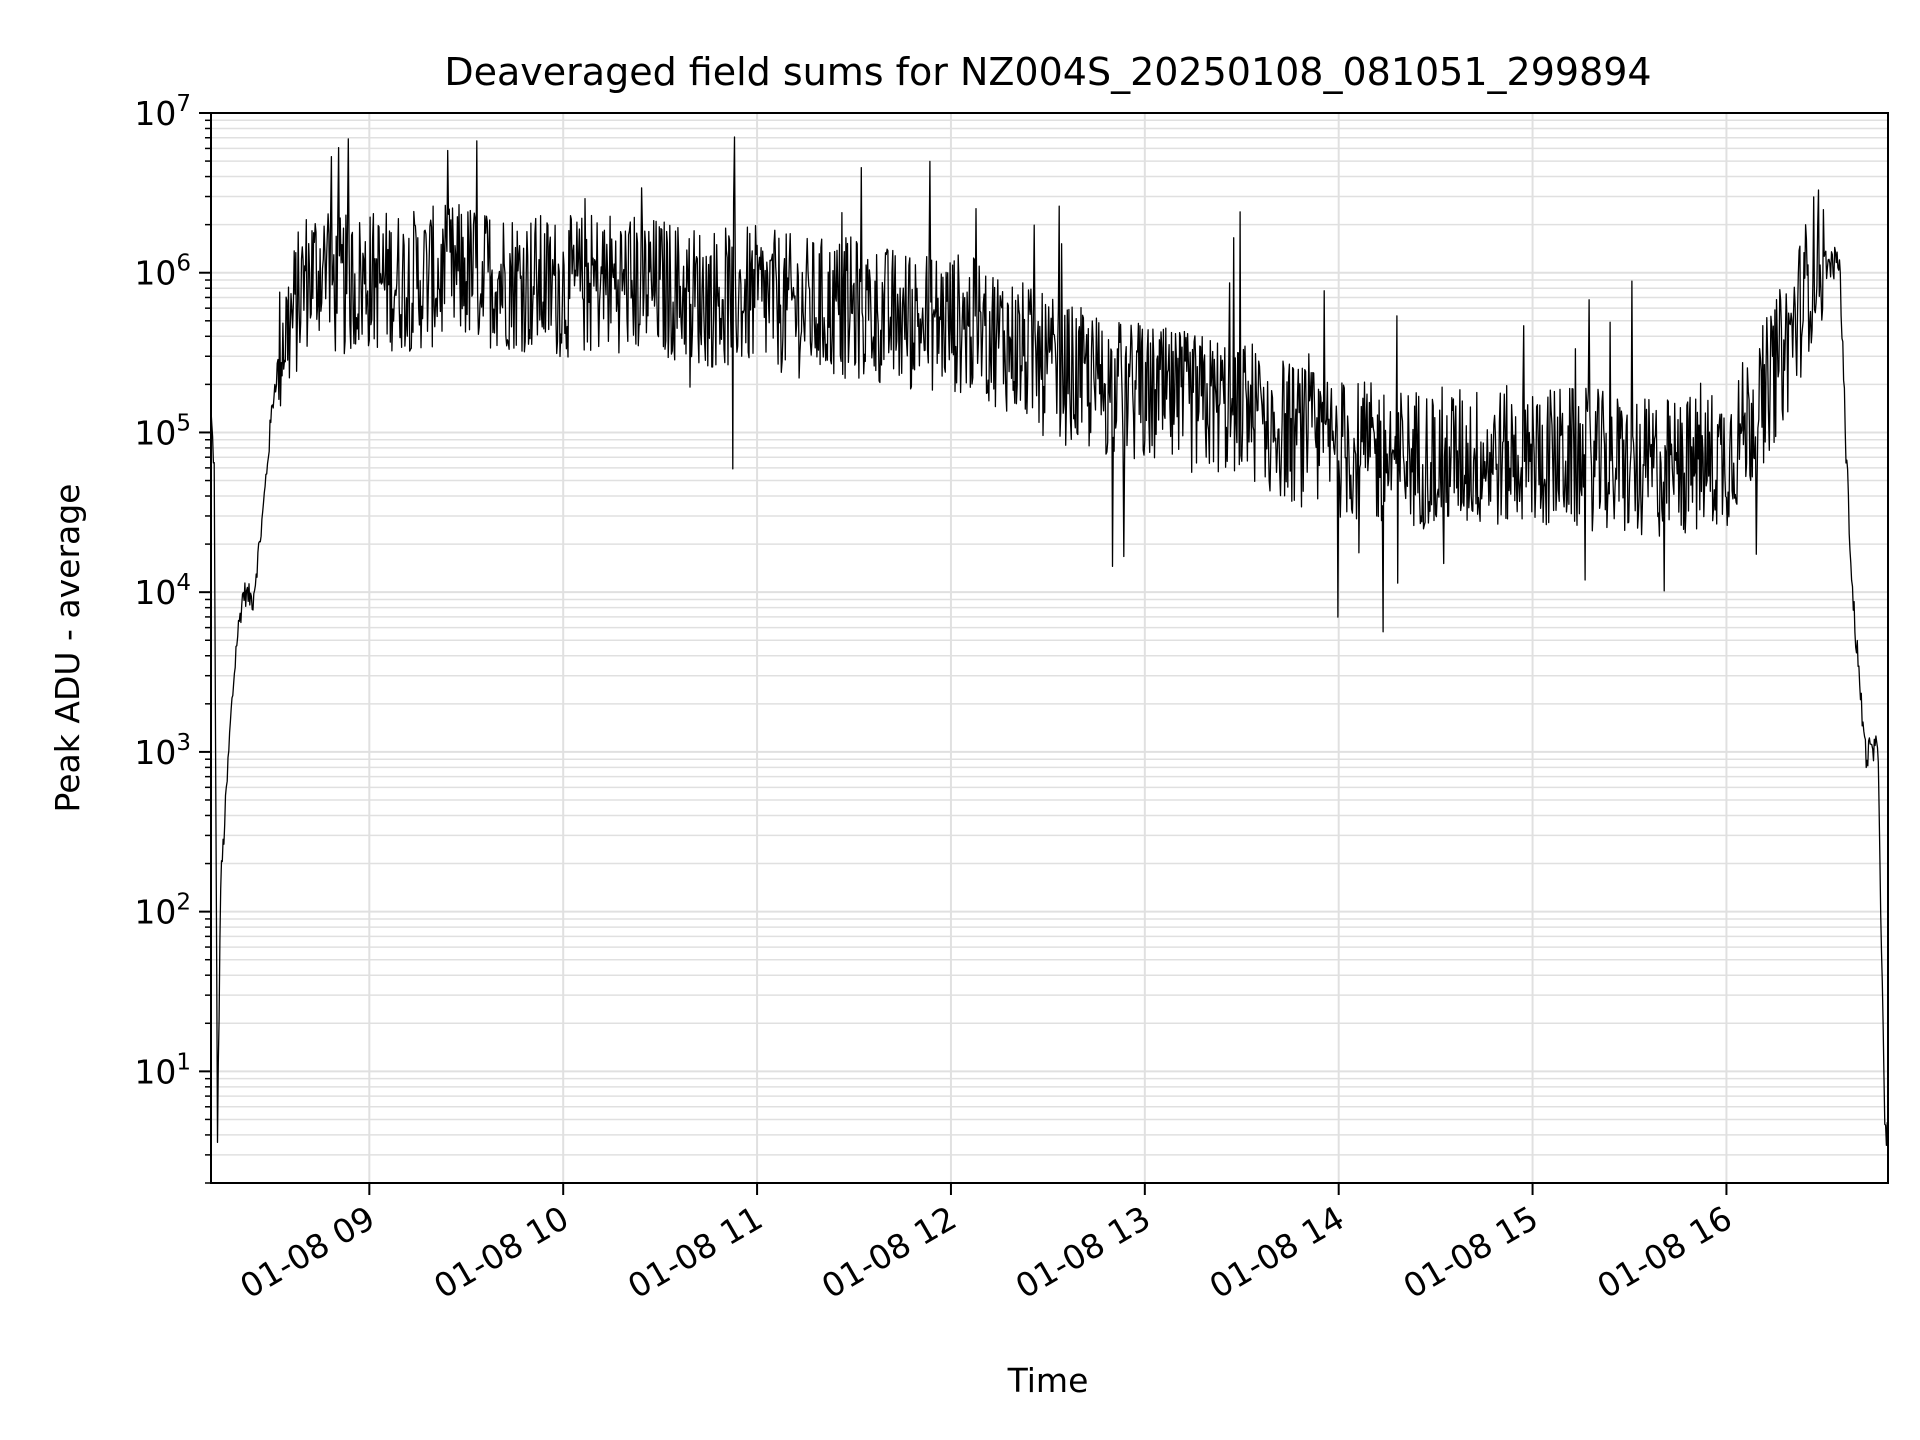 The width and height of the screenshot is (1920, 1440). Describe the element at coordinates (1083, 1252) in the screenshot. I see `x-tick-label: 01-08 13` at that location.